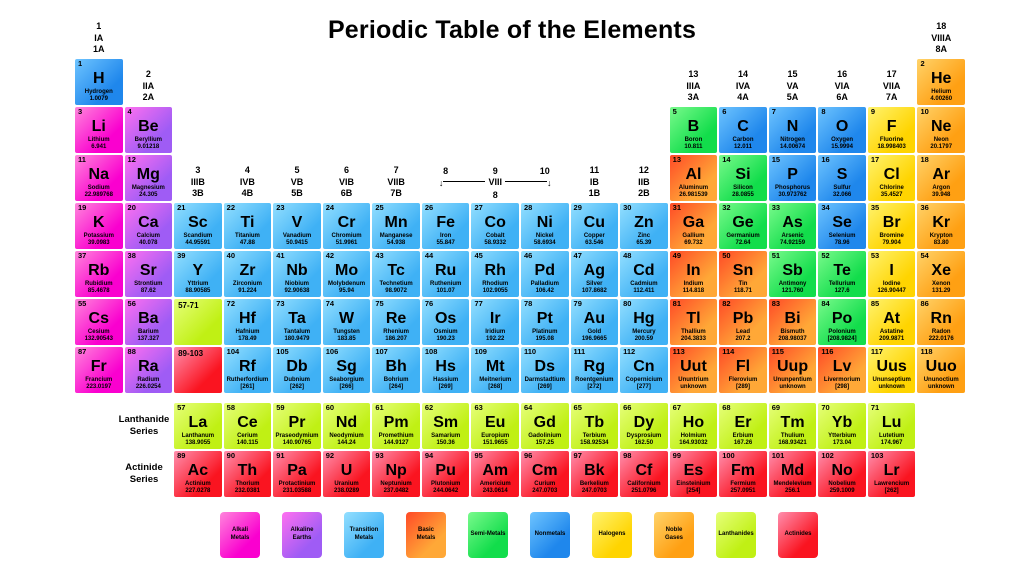  Describe the element at coordinates (792, 130) in the screenshot. I see `element-n: 7 N Nitrogen 14.00674` at that location.